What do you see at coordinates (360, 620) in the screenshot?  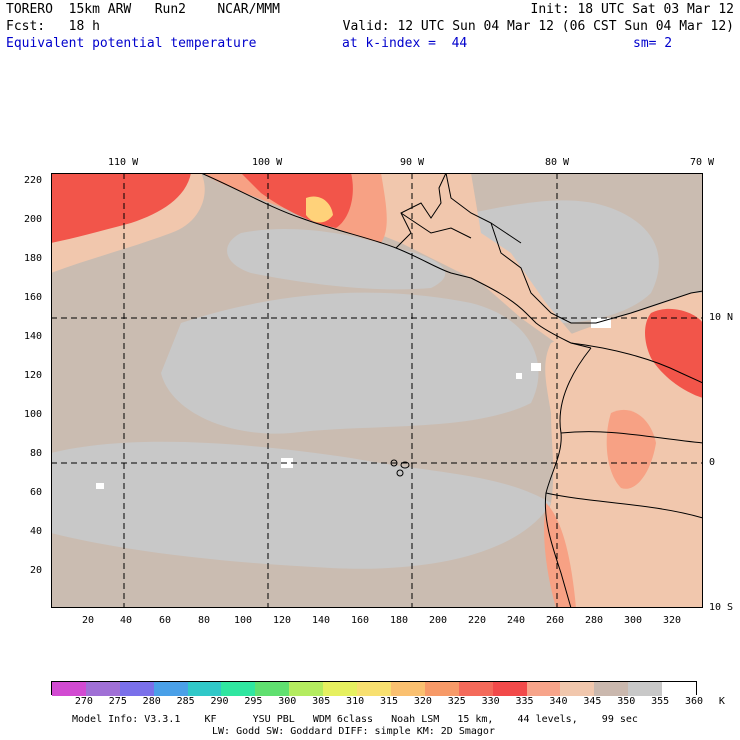 I see `x-tick-160: 160` at bounding box center [360, 620].